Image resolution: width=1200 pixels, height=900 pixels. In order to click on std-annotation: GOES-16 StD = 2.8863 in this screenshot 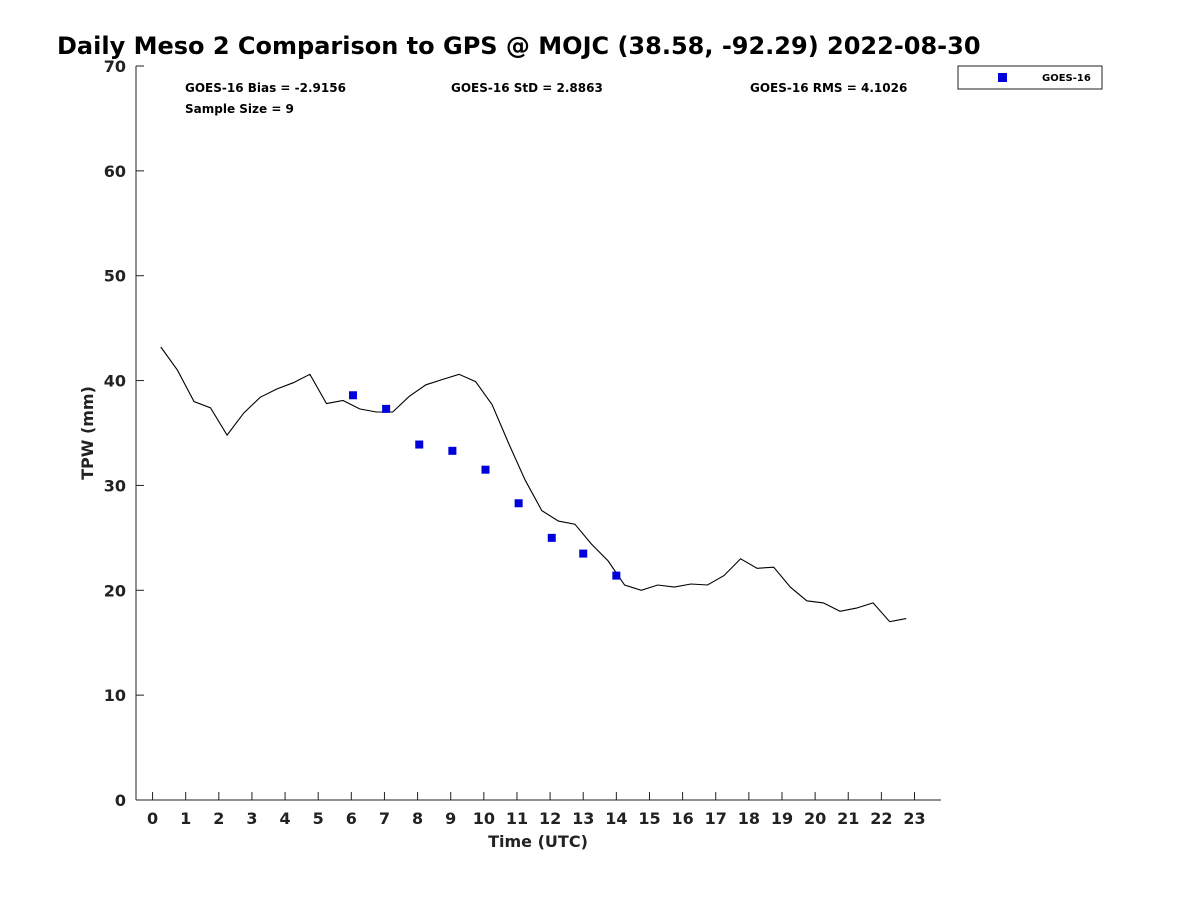, I will do `click(527, 88)`.